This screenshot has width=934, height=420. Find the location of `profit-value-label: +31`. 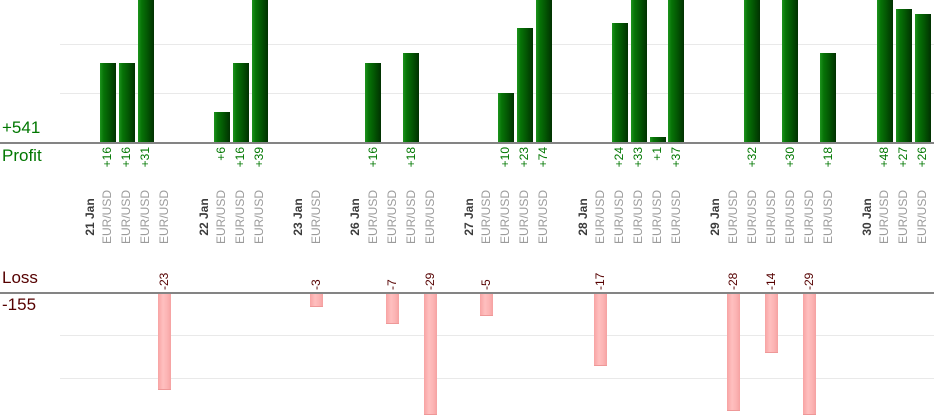

profit-value-label: +31 is located at coordinates (145, 157).